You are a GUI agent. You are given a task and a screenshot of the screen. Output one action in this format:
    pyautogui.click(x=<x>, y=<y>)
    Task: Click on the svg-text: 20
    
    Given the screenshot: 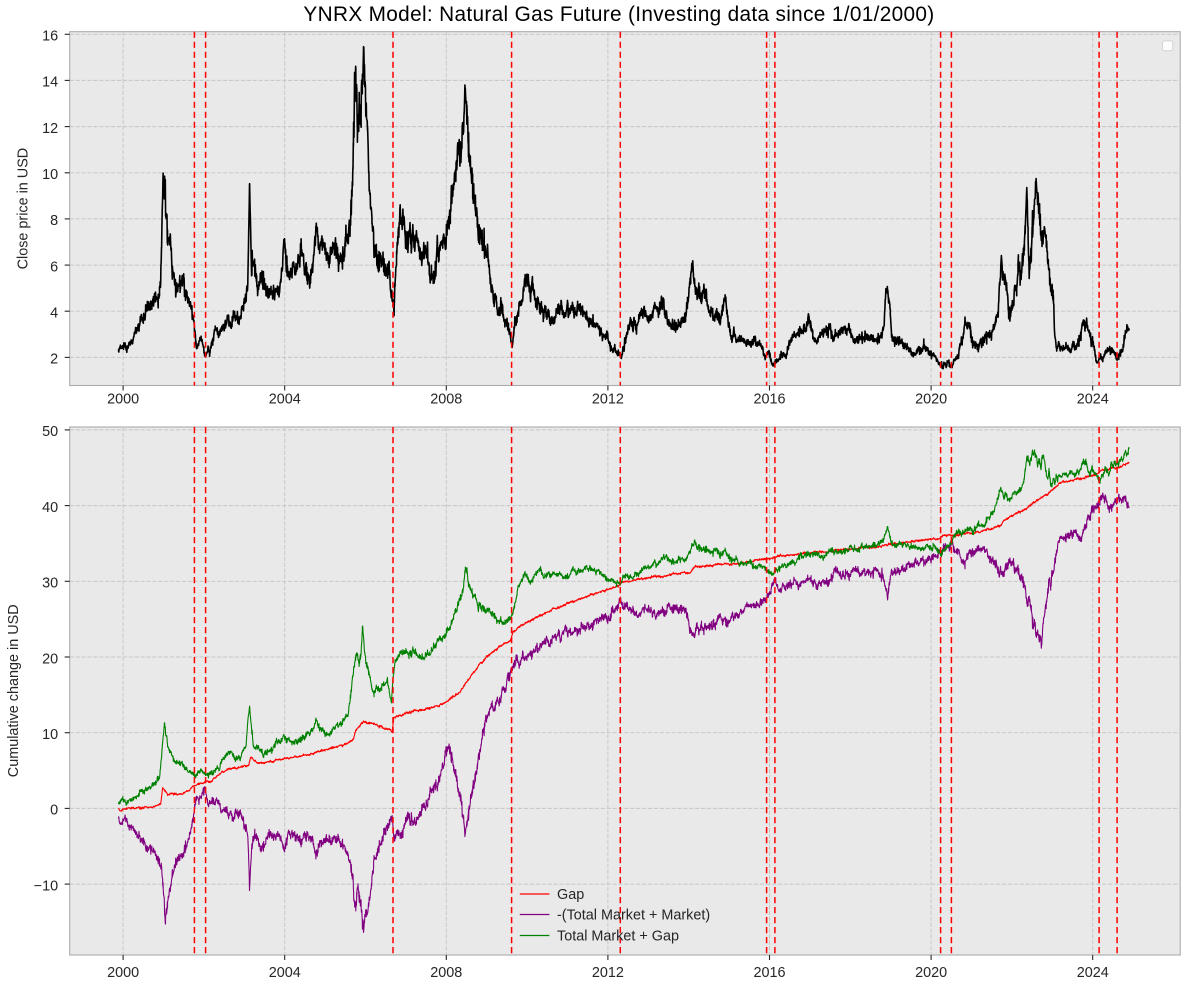 What is the action you would take?
    pyautogui.click(x=50, y=659)
    